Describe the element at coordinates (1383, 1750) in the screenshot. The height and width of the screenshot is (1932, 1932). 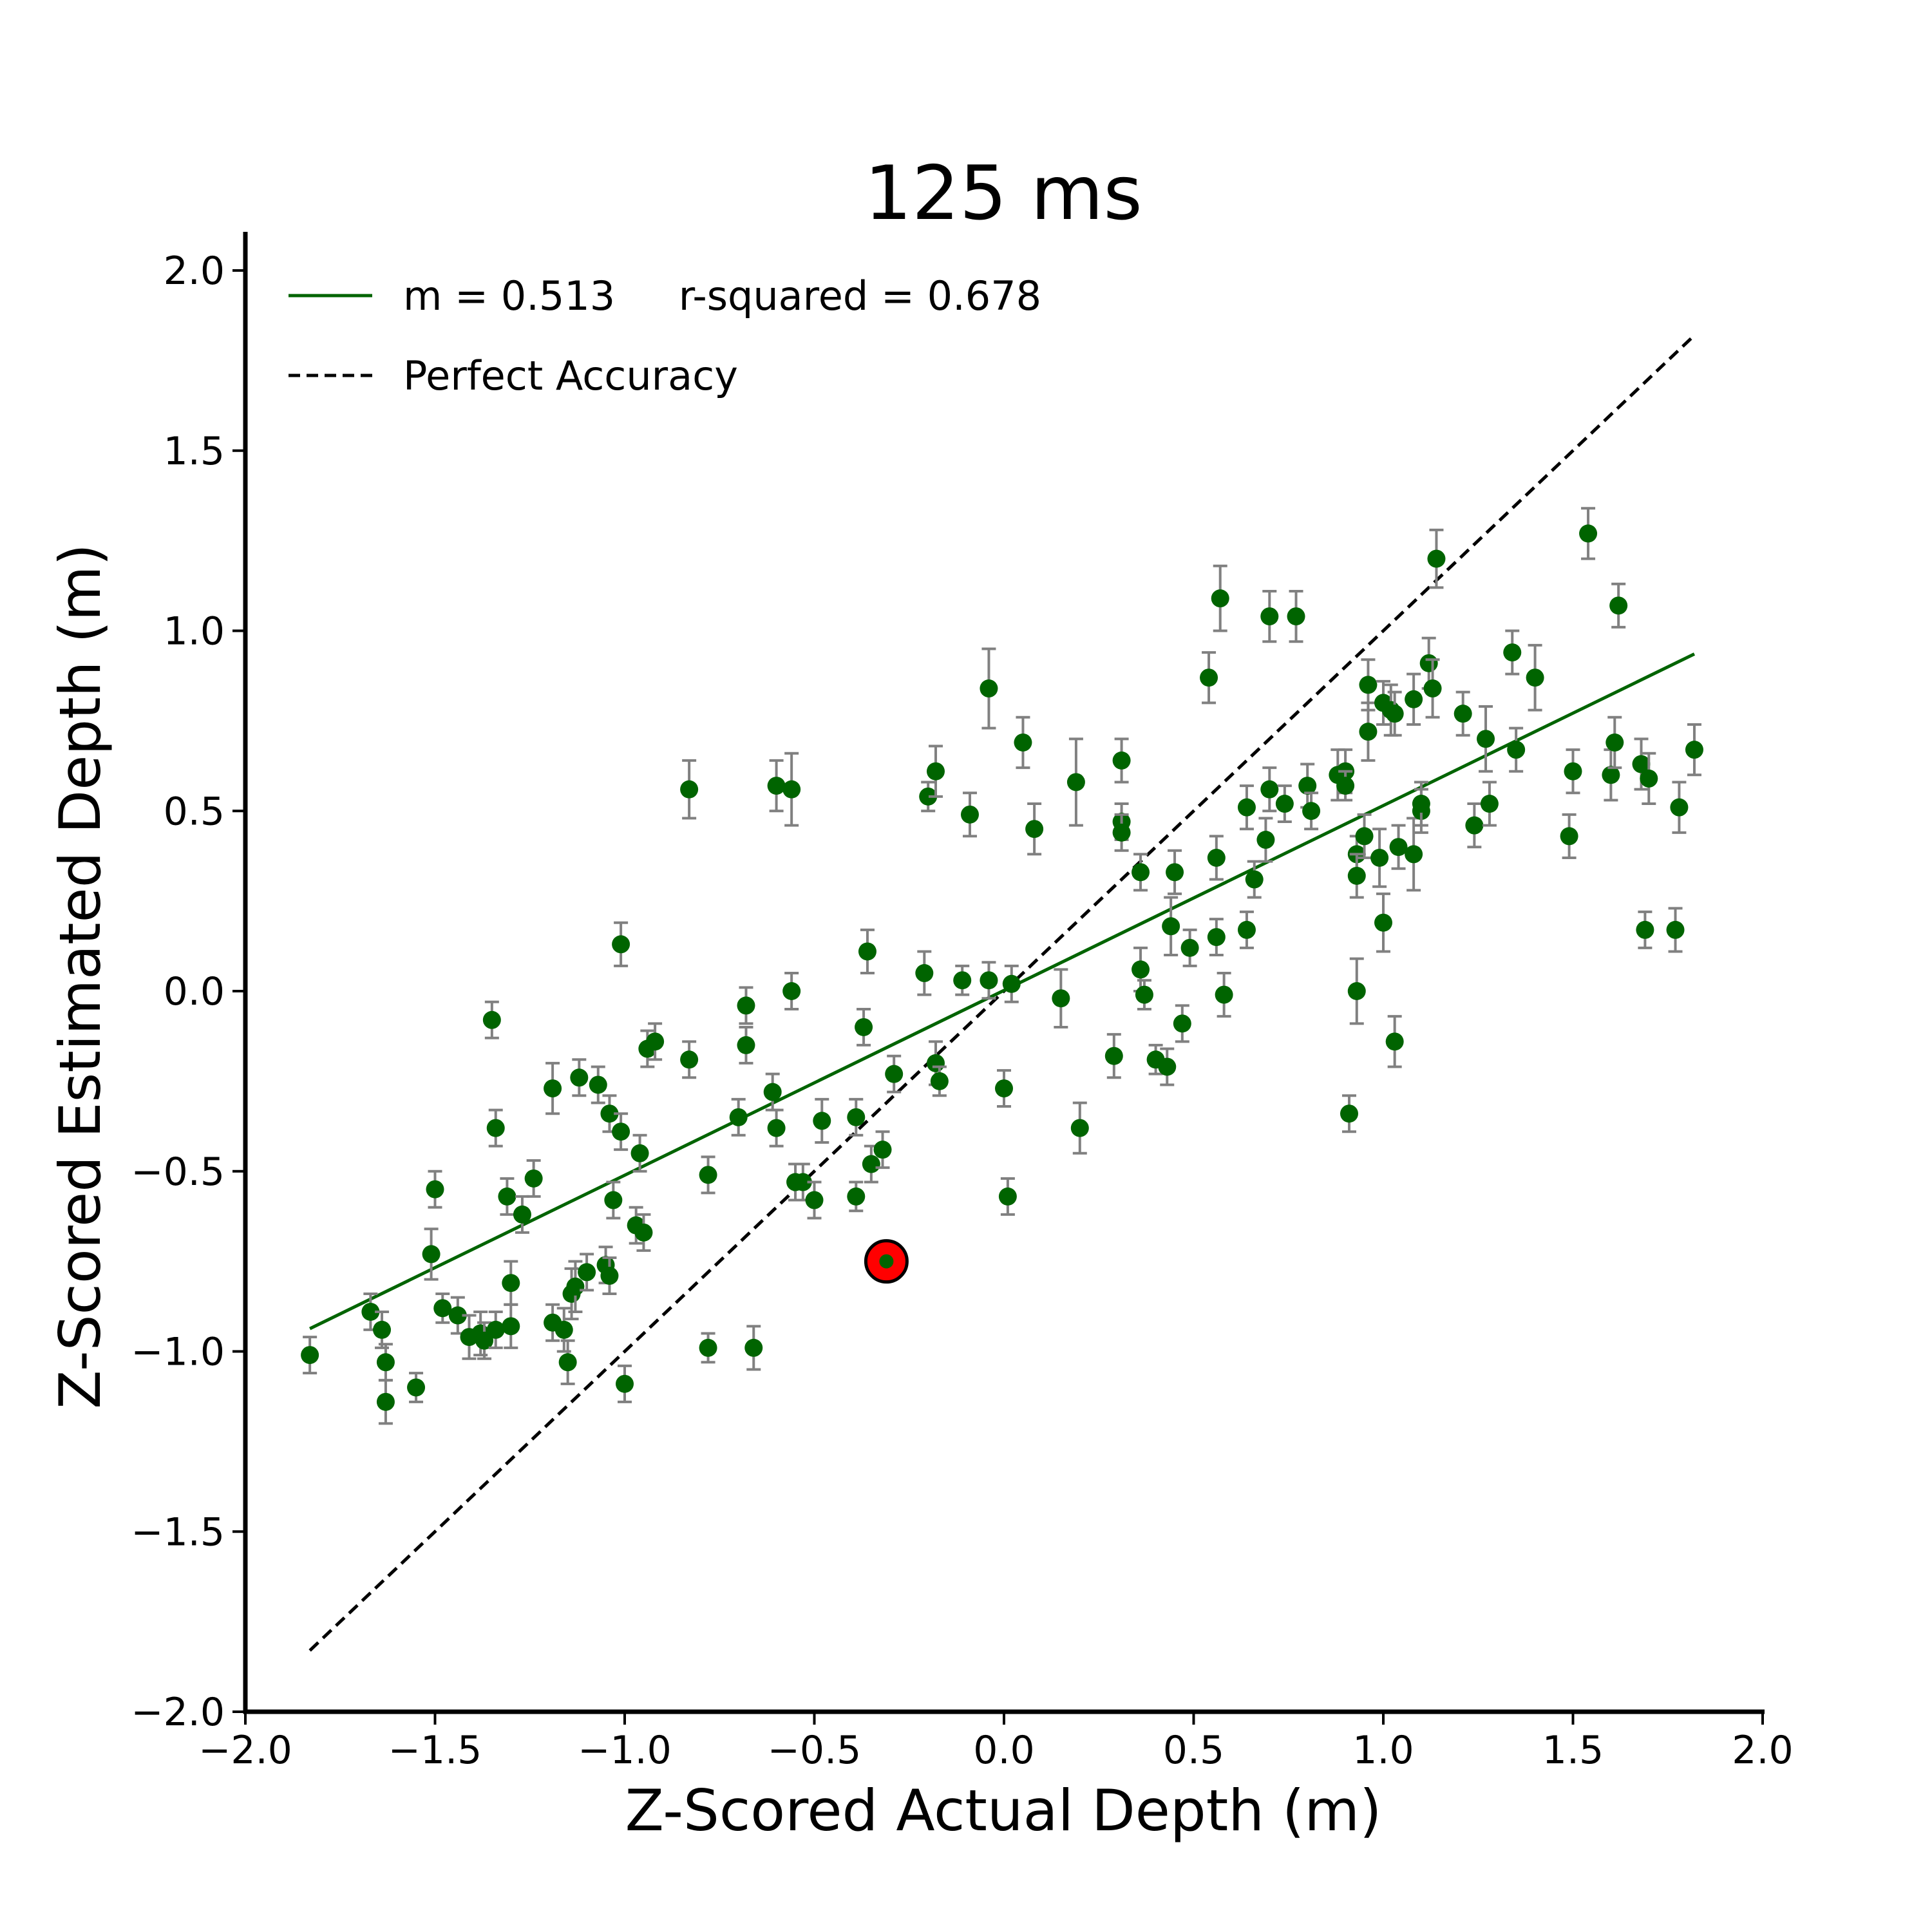
I see `x-tick-label: 1.0` at that location.